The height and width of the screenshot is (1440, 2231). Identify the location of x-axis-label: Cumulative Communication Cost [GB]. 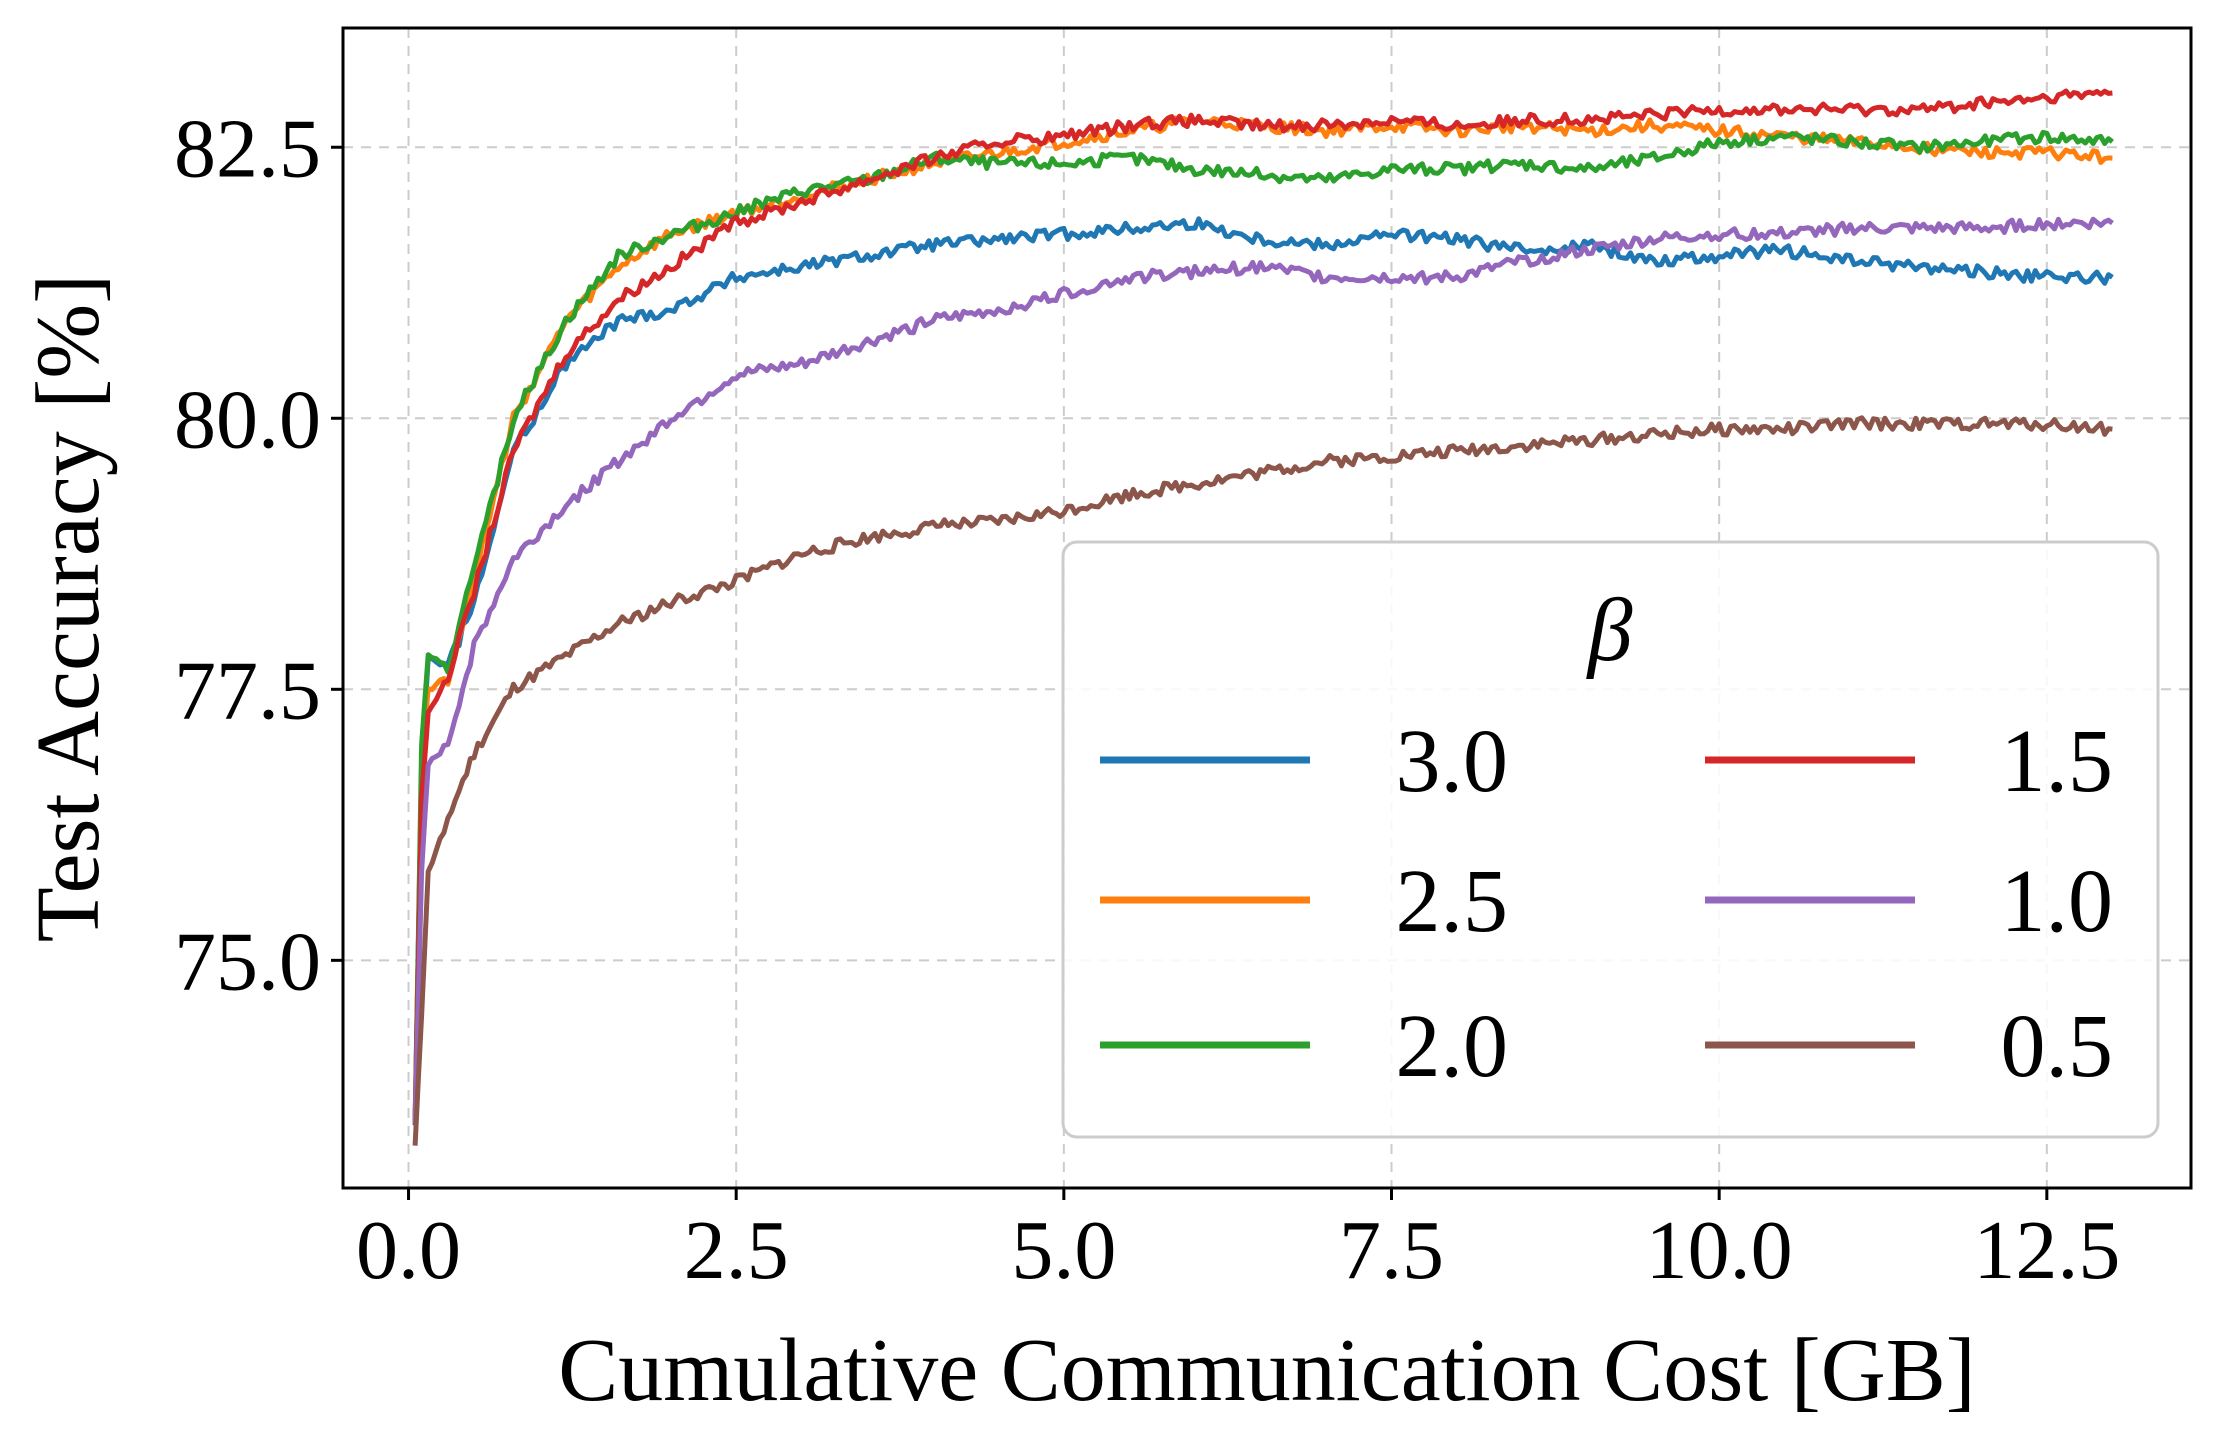
(1266, 1370).